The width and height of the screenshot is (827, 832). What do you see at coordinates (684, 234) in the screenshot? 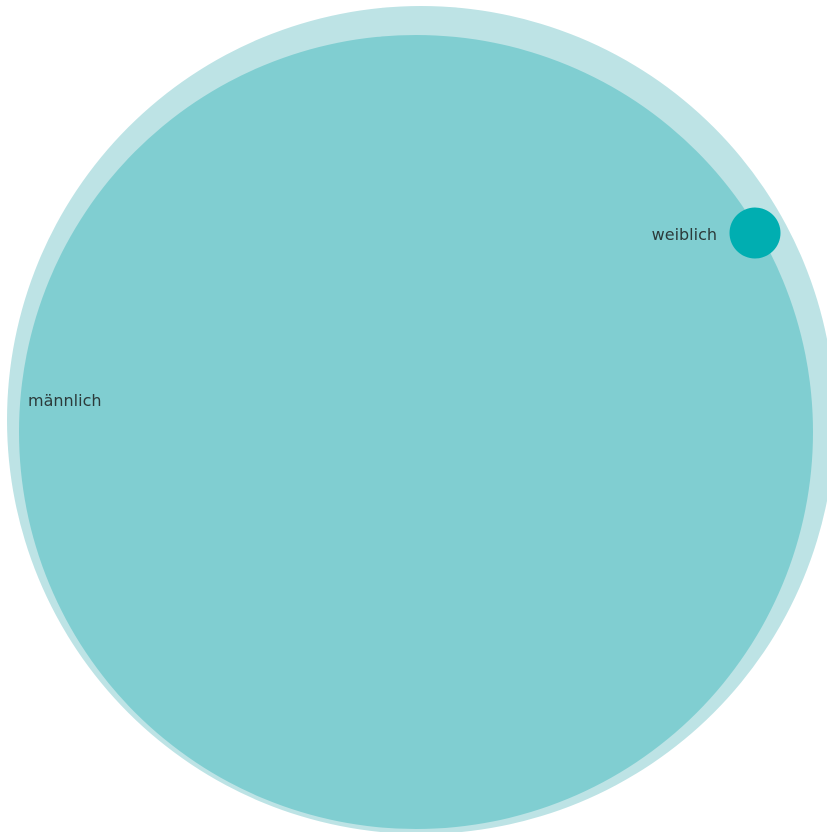
I see `label-weiblich: weiblich` at bounding box center [684, 234].